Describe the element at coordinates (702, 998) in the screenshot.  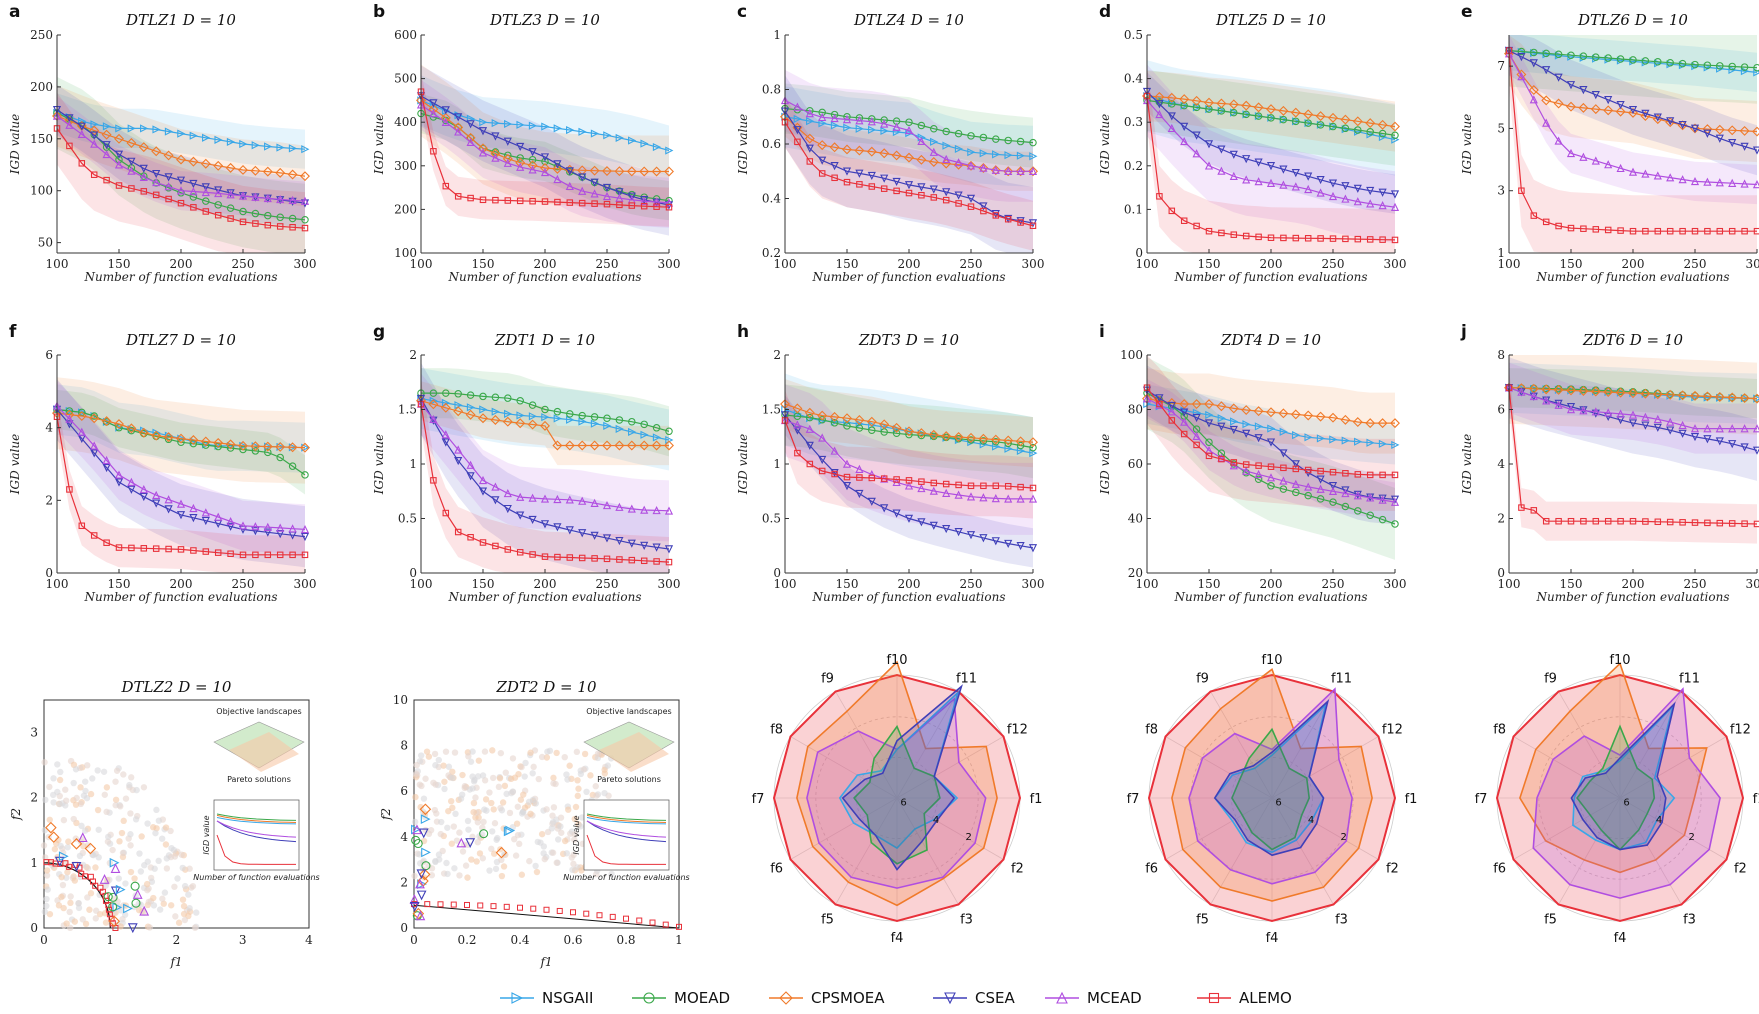
I see `legend-label: MOEAD` at that location.